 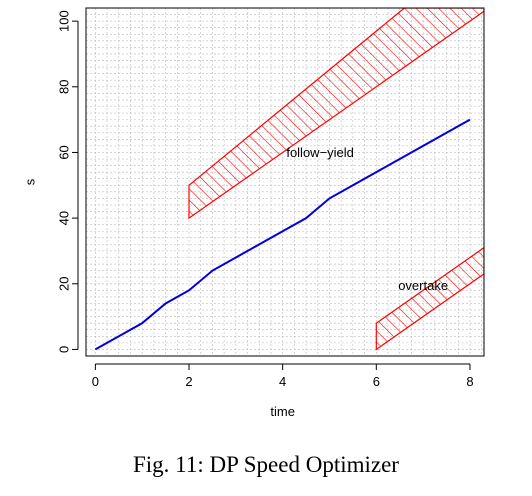 What do you see at coordinates (30, 181) in the screenshot?
I see `y-axis-label: s` at bounding box center [30, 181].